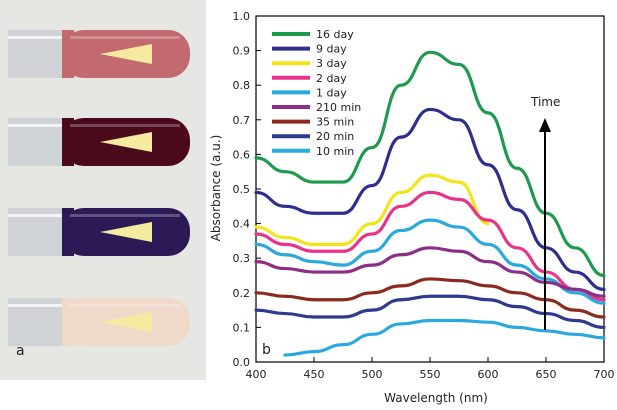 The height and width of the screenshot is (410, 617). Describe the element at coordinates (372, 374) in the screenshot. I see `x-tick-label: 500` at that location.